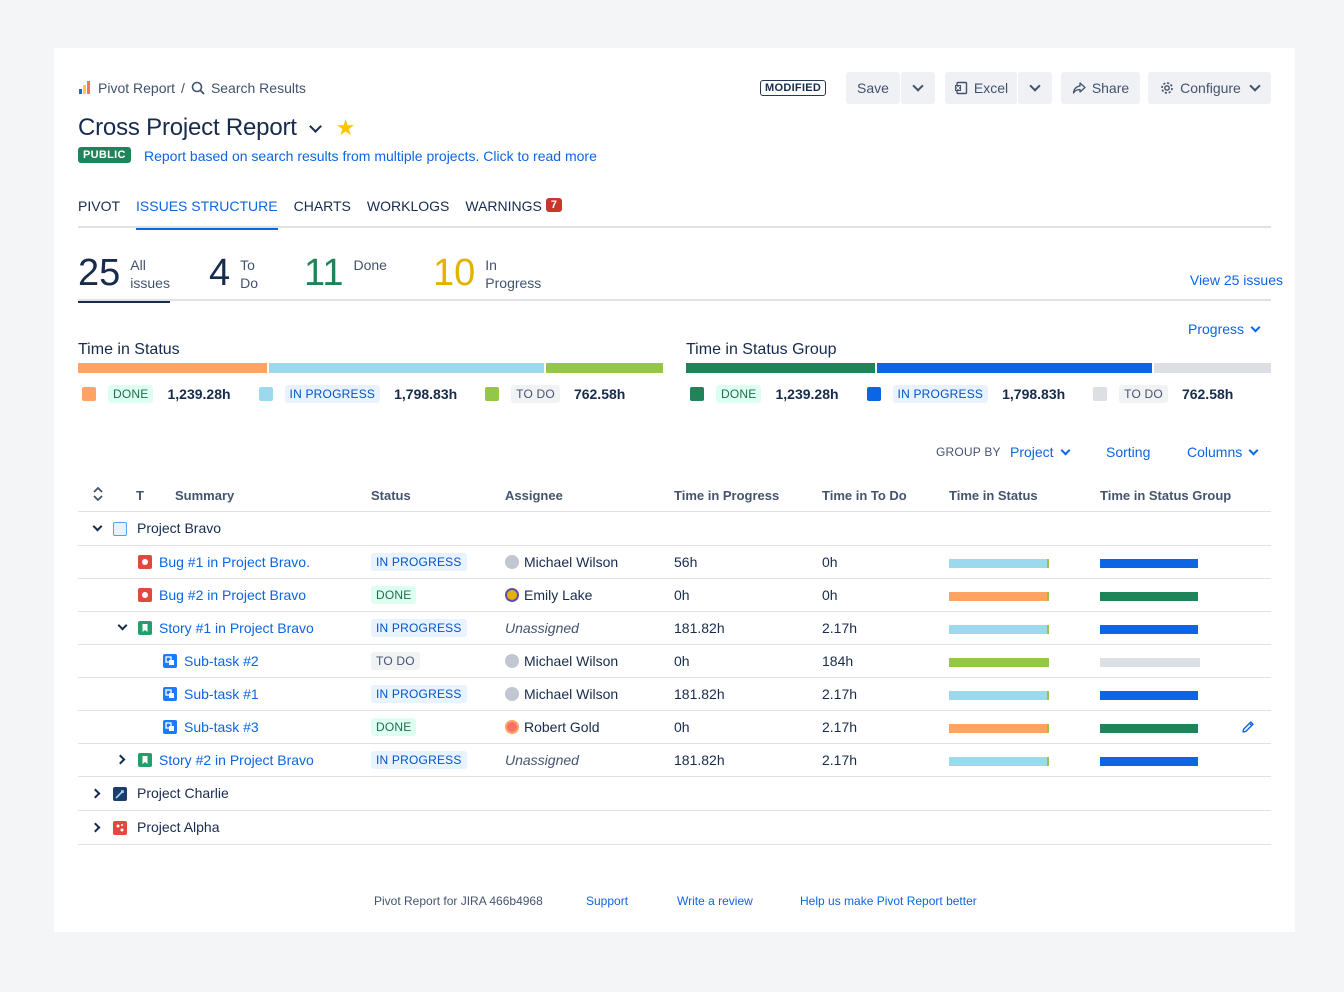 This screenshot has width=1344, height=992. I want to click on col-time-in-todo: Time in To Do, so click(864, 495).